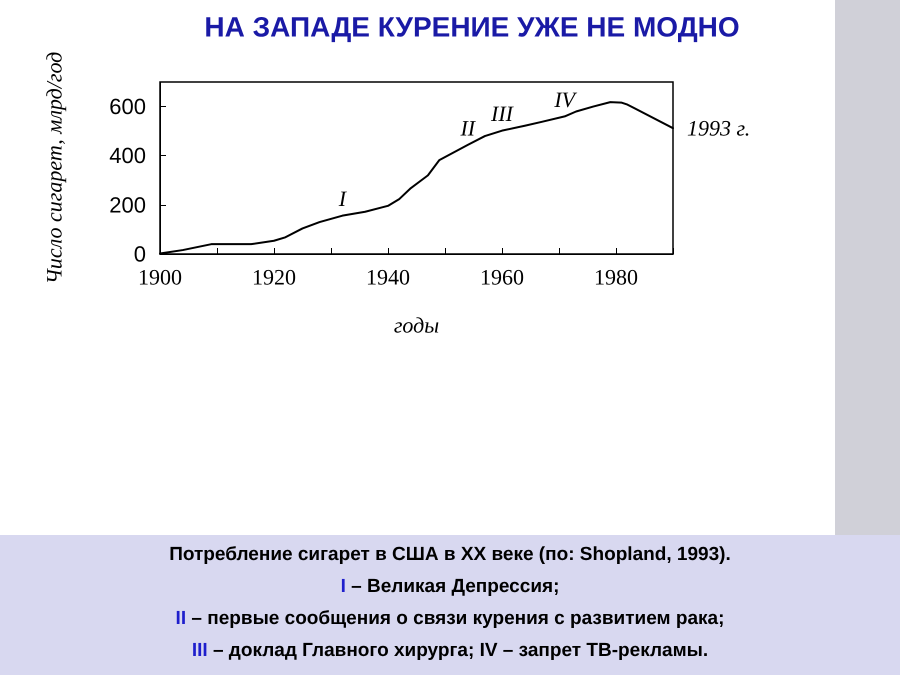 The height and width of the screenshot is (675, 900). Describe the element at coordinates (127, 107) in the screenshot. I see `y-tick-label: 600` at that location.